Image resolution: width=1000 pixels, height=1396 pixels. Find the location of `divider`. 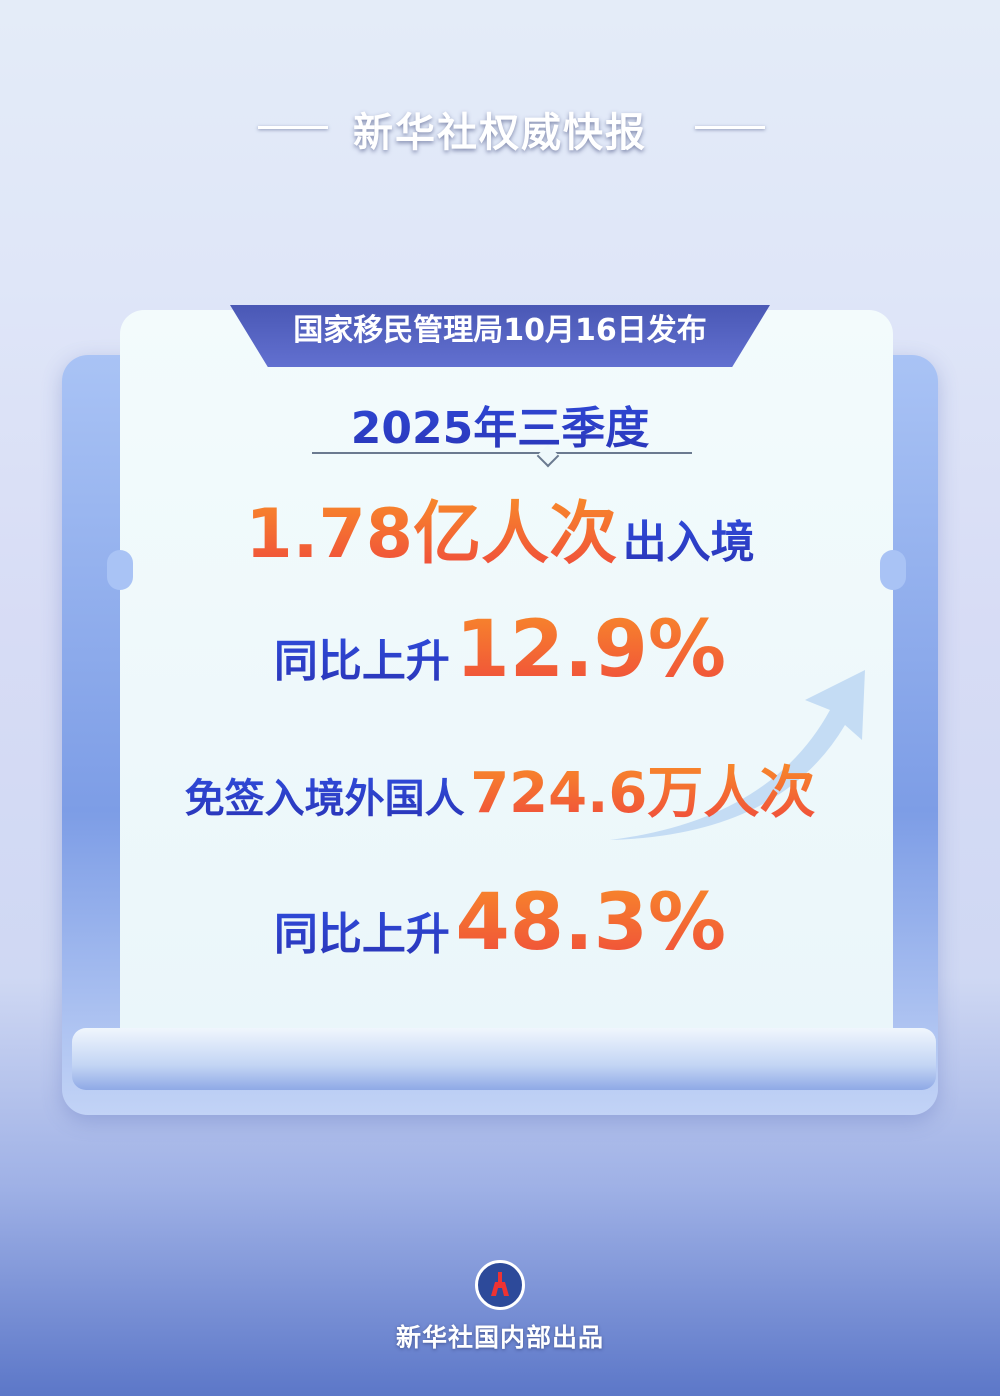

divider is located at coordinates (502, 453).